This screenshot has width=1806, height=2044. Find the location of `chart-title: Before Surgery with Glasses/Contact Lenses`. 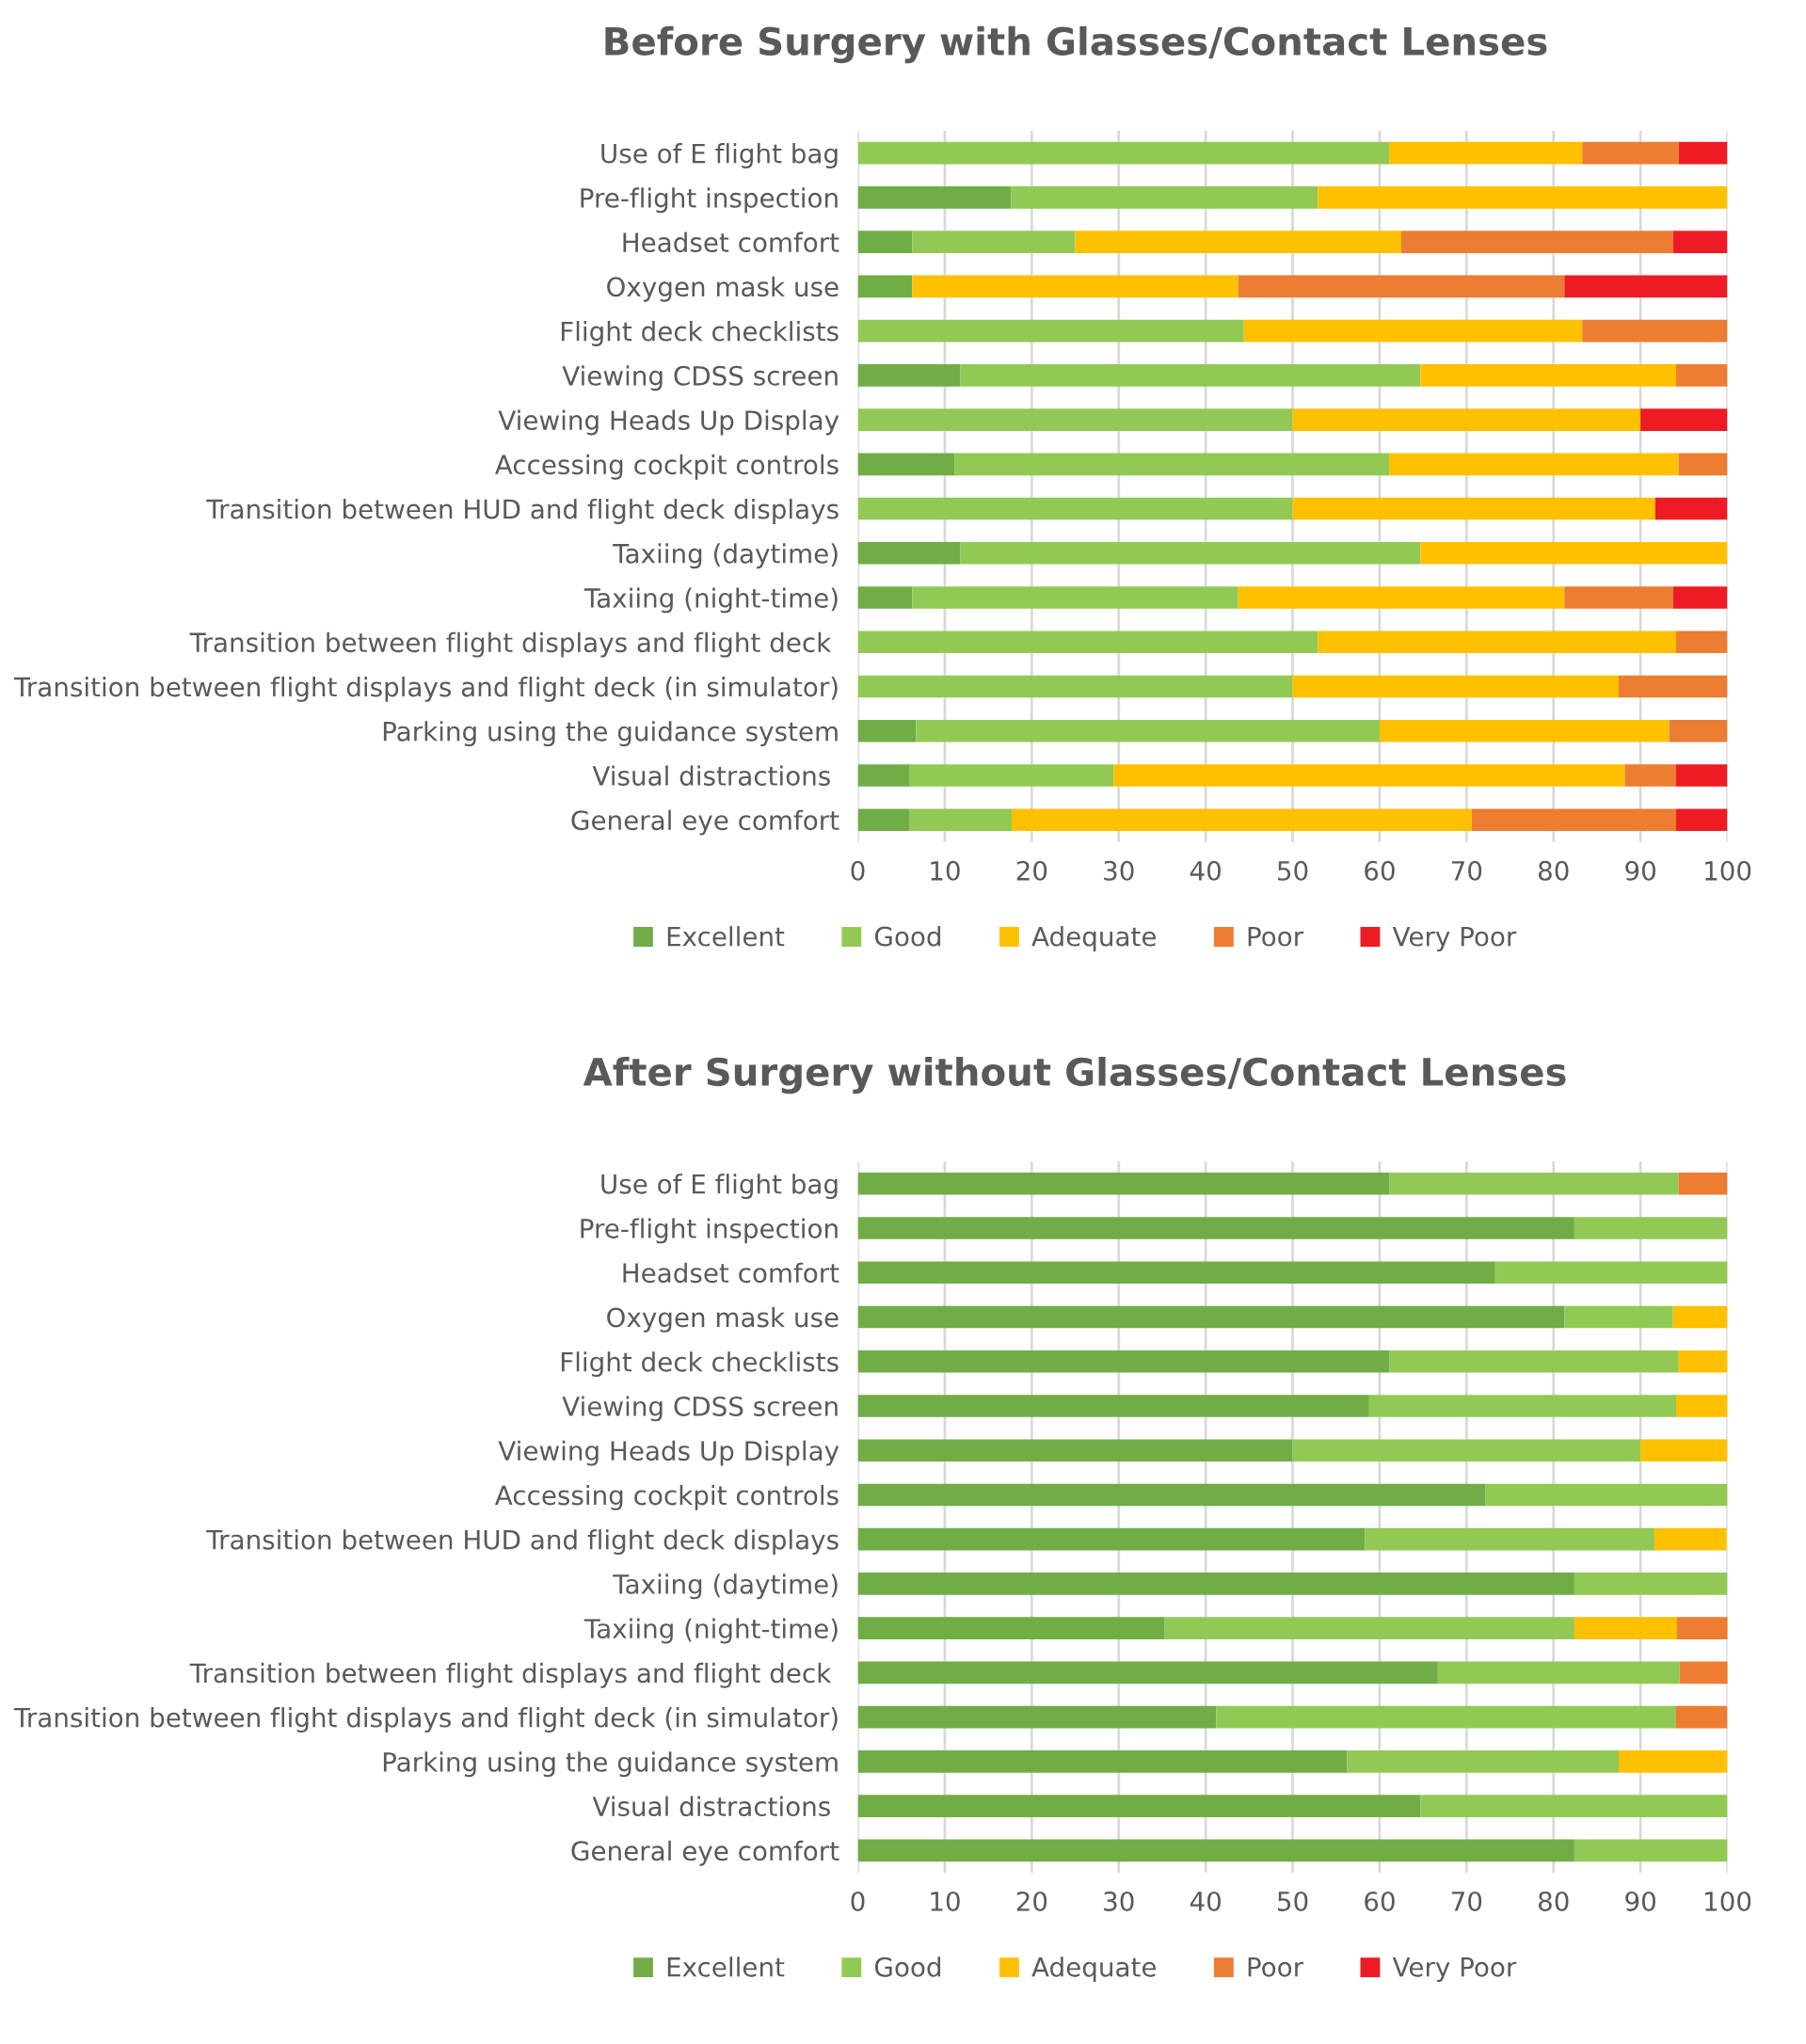

chart-title: Before Surgery with Glasses/Contact Lenses is located at coordinates (1076, 44).